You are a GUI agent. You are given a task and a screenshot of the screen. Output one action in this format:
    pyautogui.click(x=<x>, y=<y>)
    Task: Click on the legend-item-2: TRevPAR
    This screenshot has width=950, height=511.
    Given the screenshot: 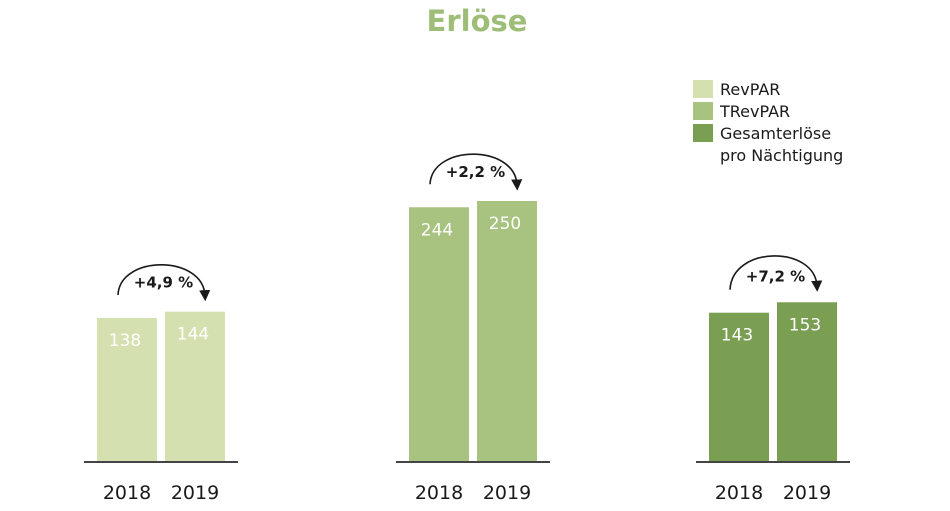 What is the action you would take?
    pyautogui.click(x=741, y=111)
    